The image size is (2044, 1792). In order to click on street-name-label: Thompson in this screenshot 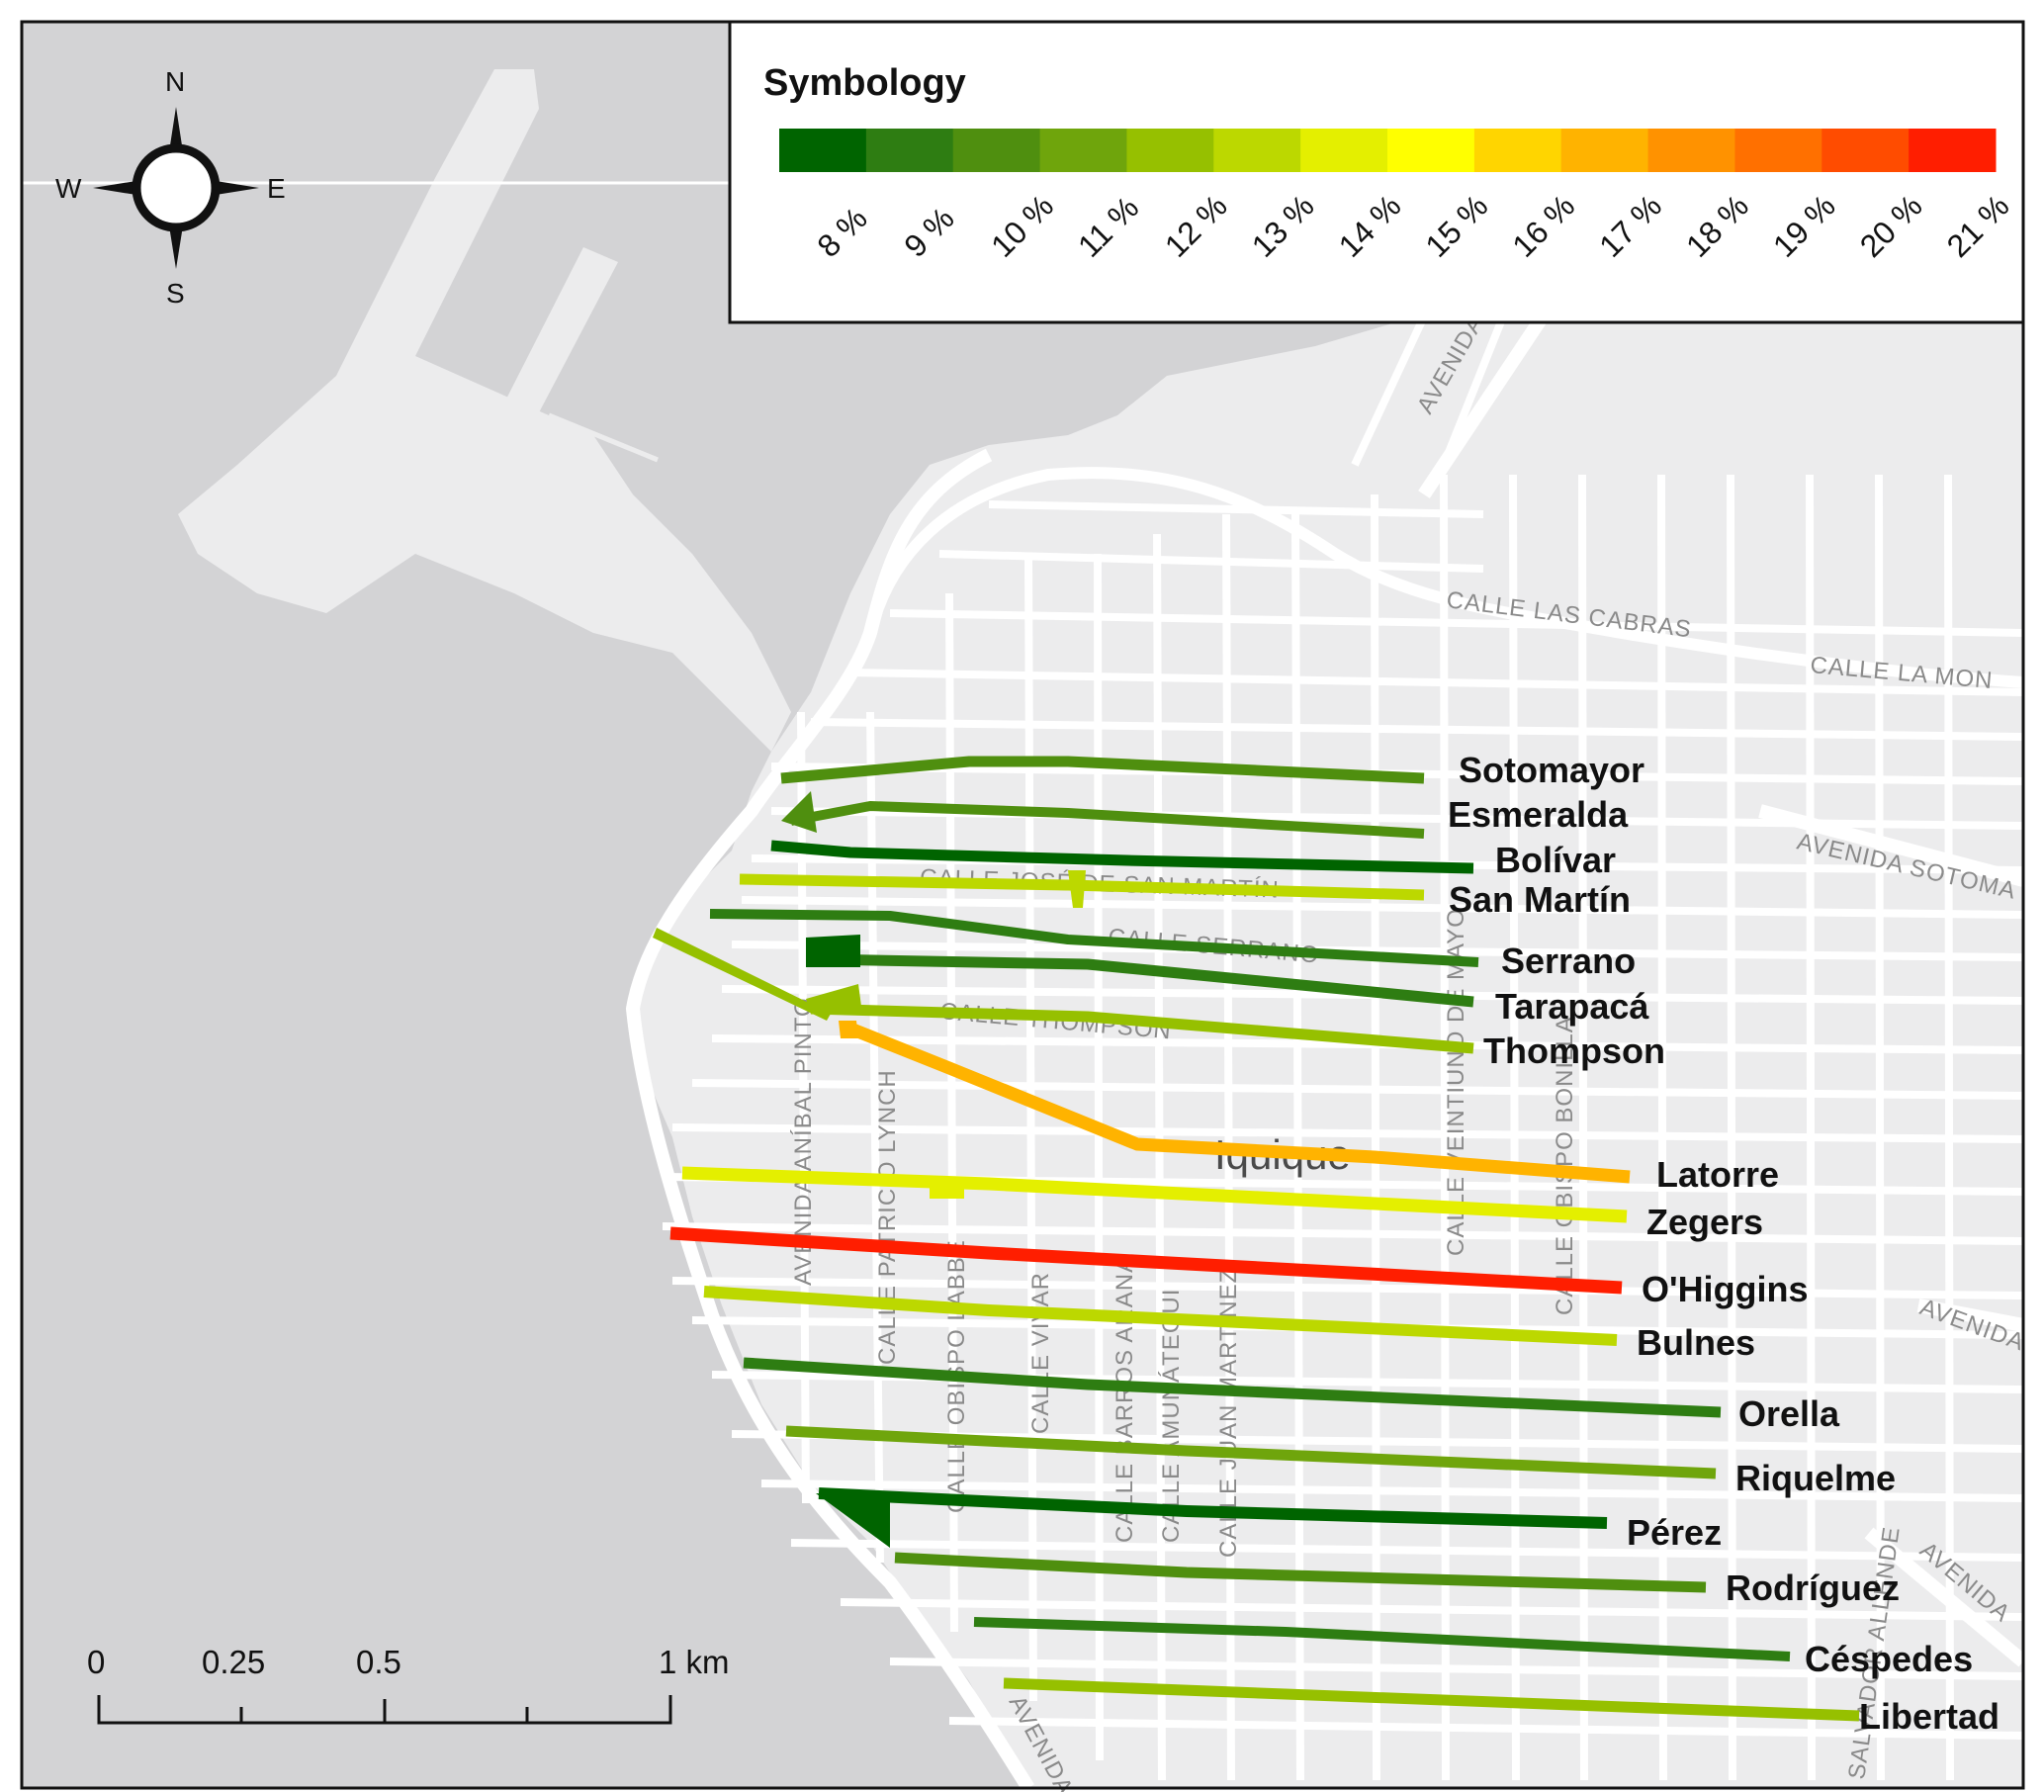, I will do `click(1574, 1050)`.